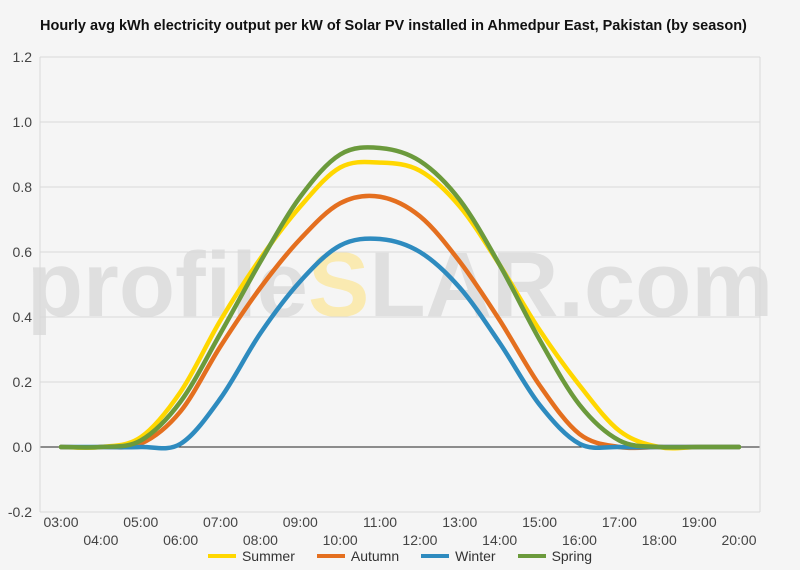  I want to click on x-tick-label: 11:00, so click(380, 522).